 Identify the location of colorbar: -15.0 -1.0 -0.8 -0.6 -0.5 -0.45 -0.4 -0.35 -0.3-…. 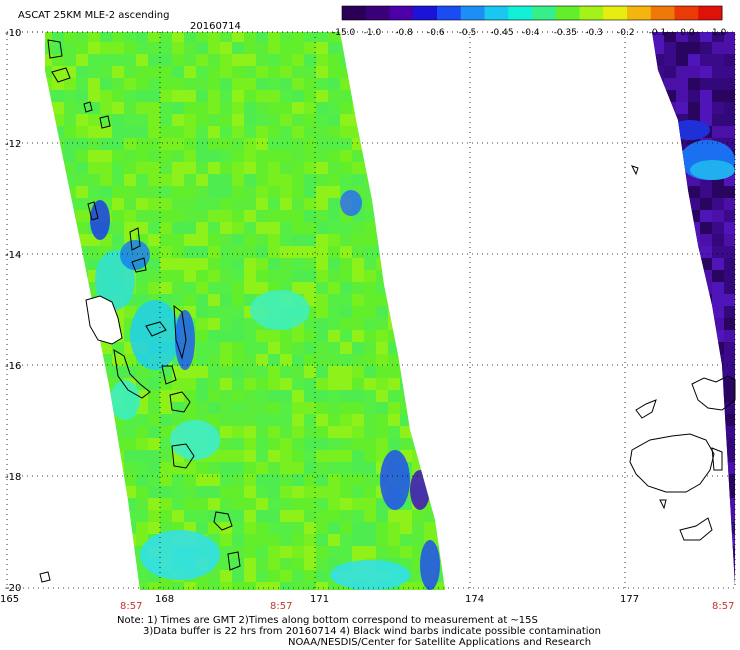
(529, 21).